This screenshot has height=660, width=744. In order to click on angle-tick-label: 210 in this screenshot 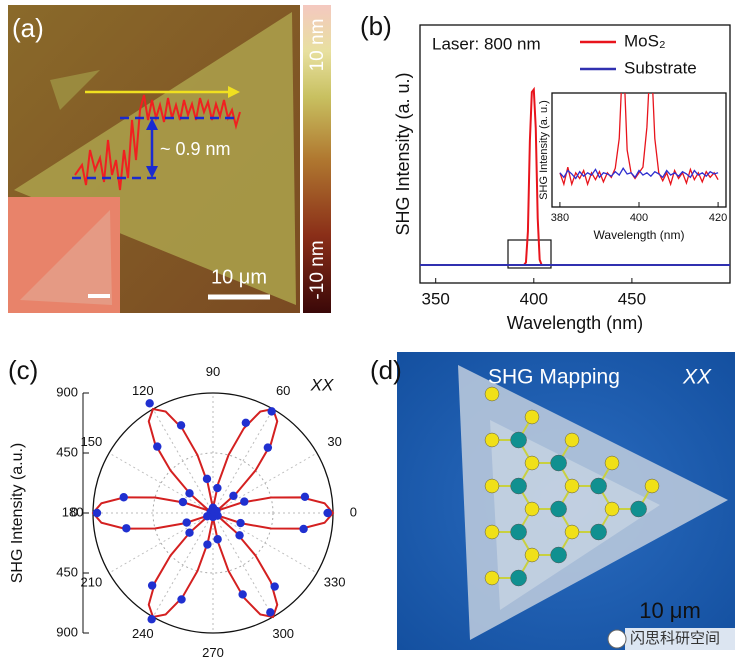, I will do `click(92, 582)`.